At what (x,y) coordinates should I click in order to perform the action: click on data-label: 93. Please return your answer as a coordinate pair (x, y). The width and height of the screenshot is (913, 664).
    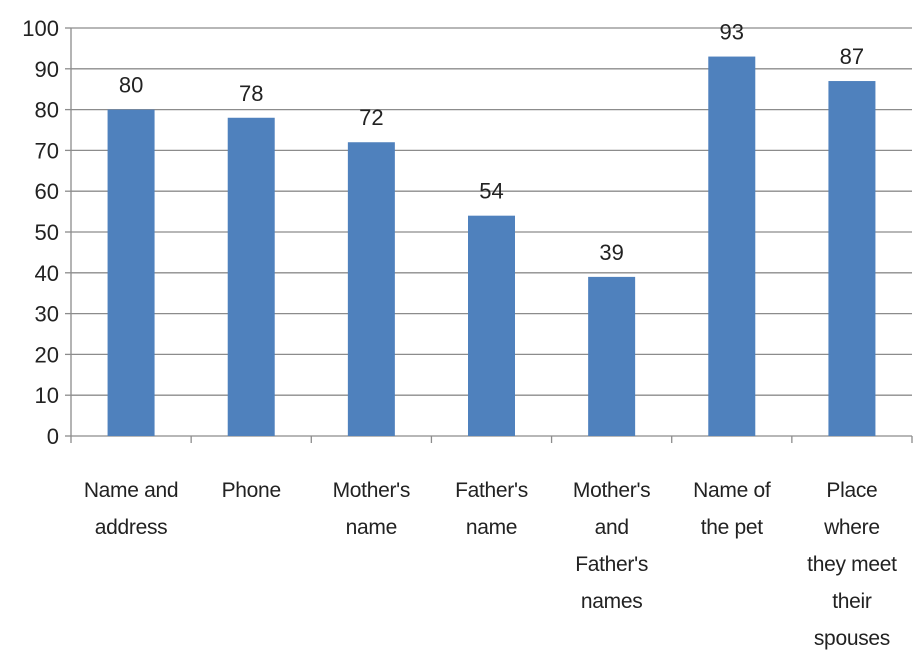
    Looking at the image, I should click on (732, 32).